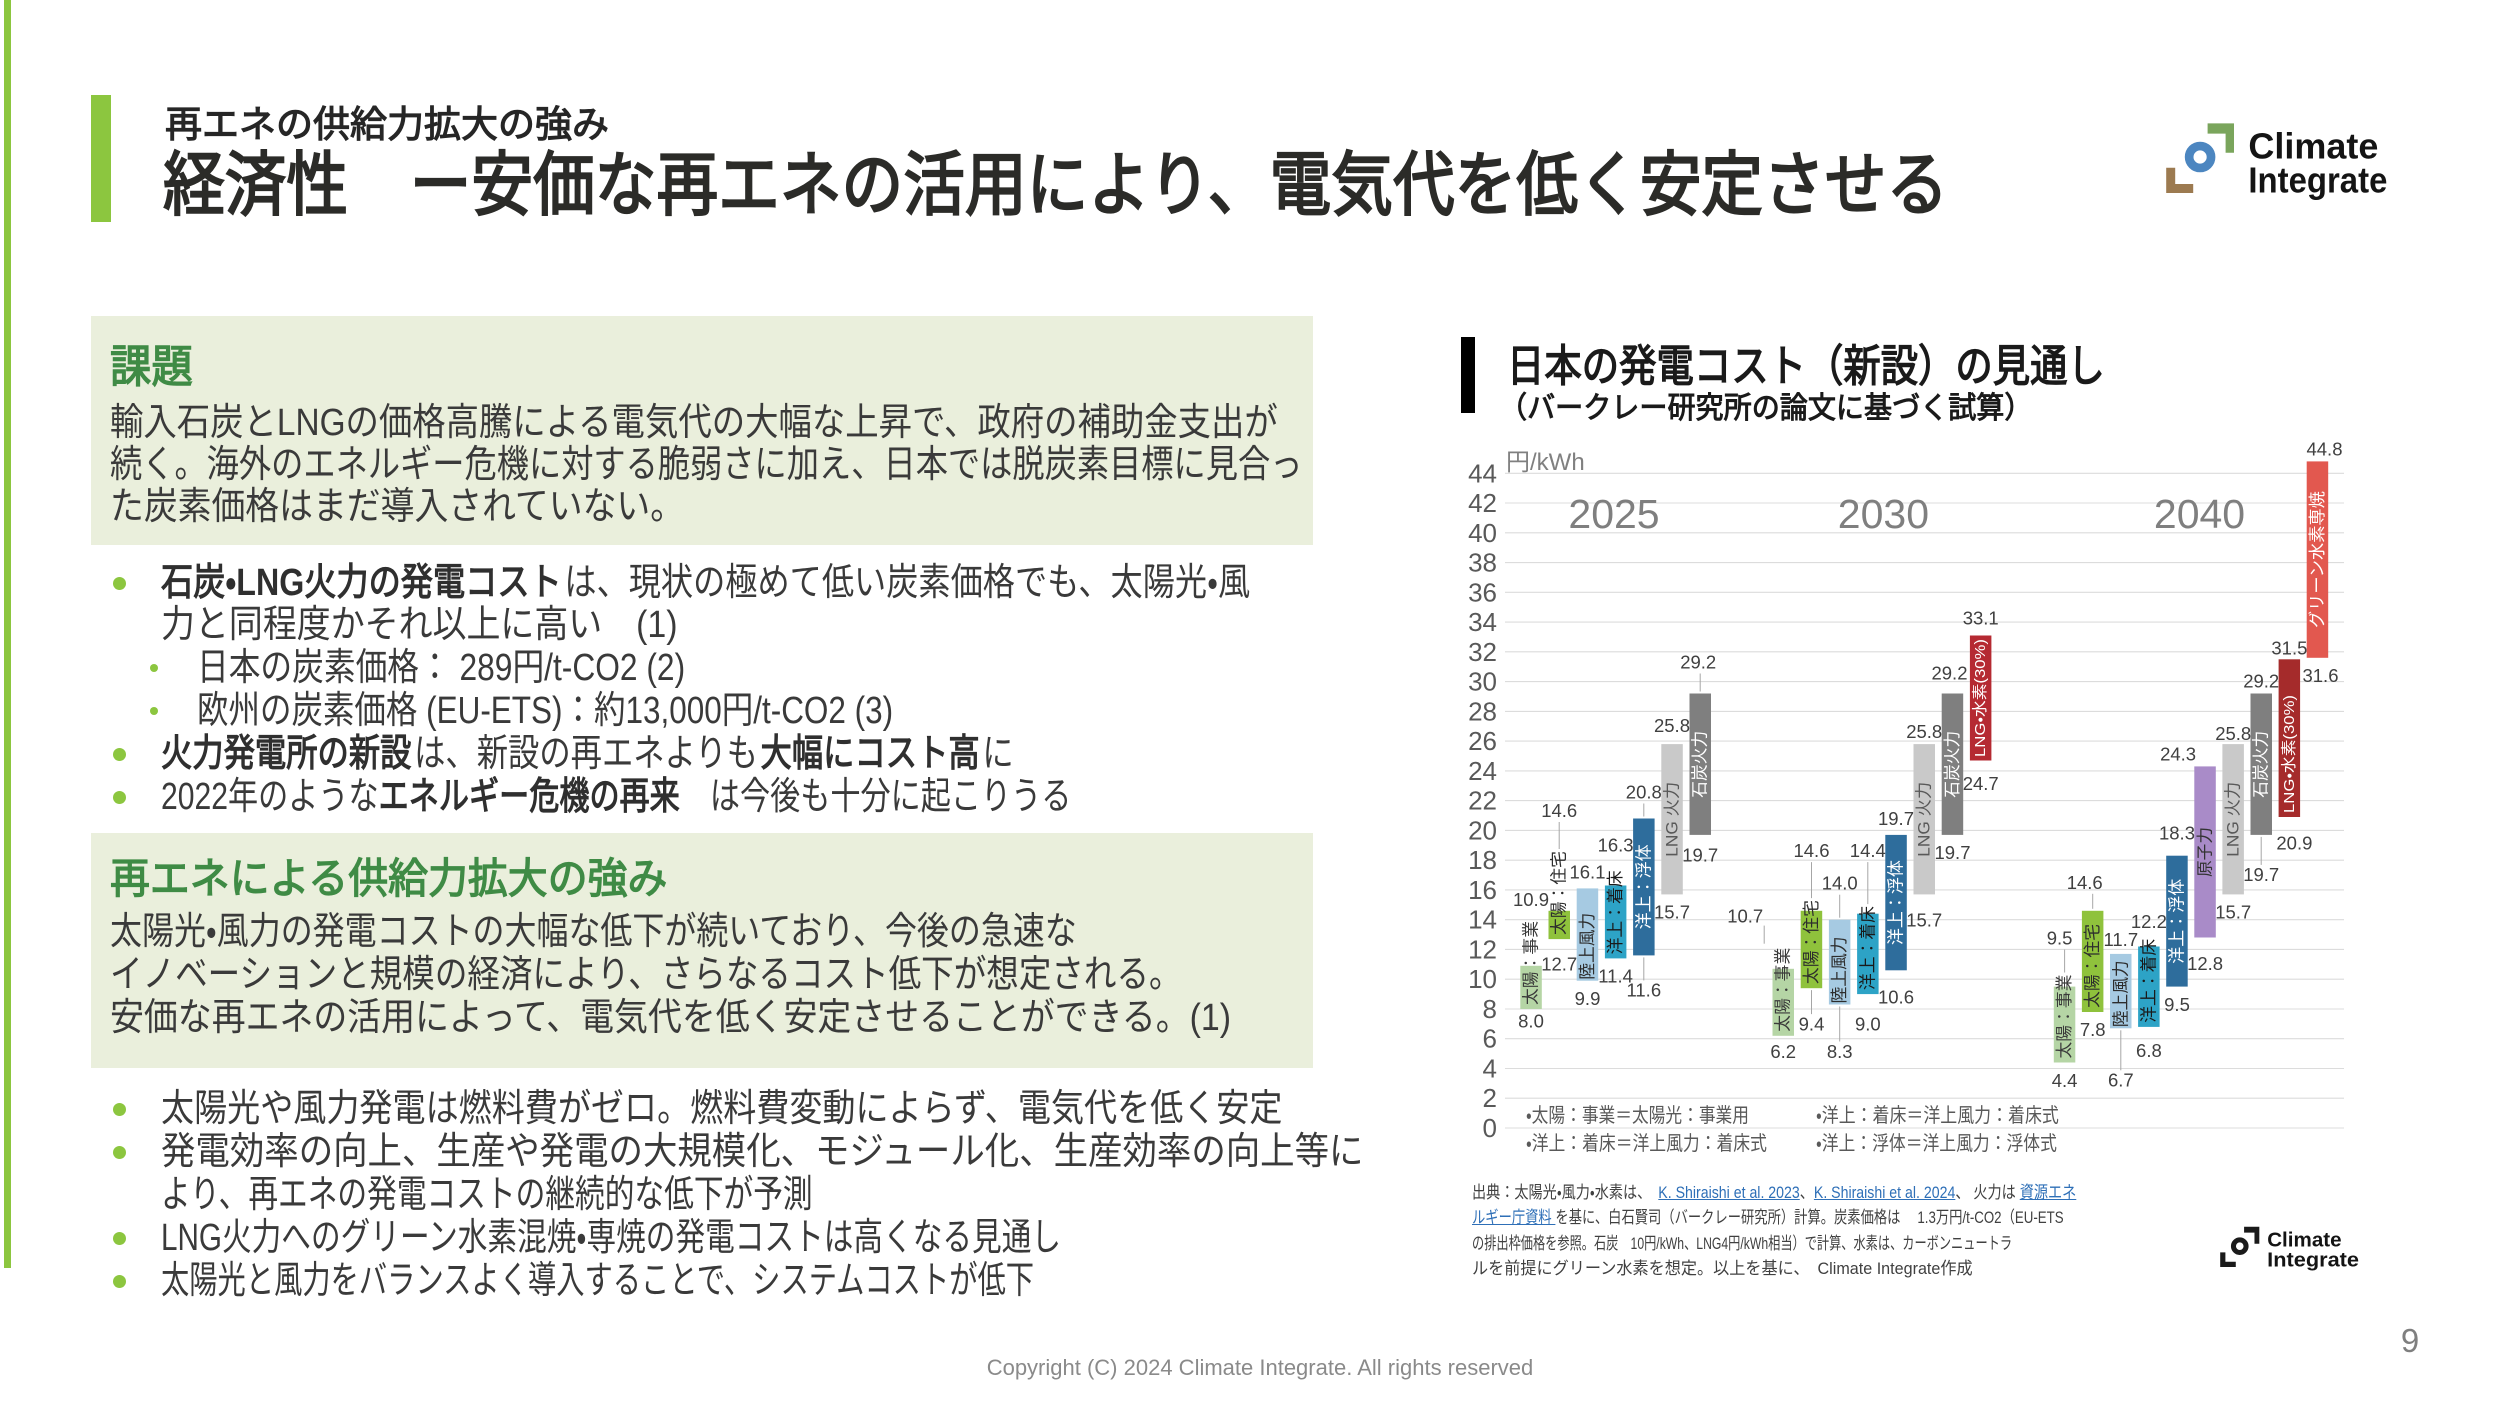 The image size is (2500, 1406). What do you see at coordinates (1981, 618) in the screenshot?
I see `svg-text: 33.1` at bounding box center [1981, 618].